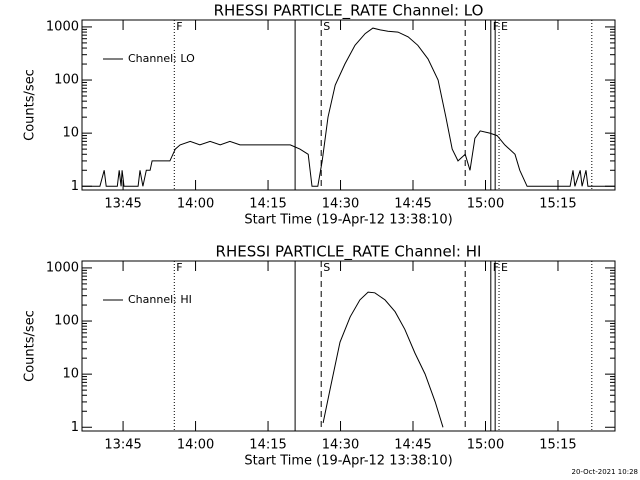  What do you see at coordinates (605, 472) in the screenshot?
I see `footer: 20-Oct-2021 10:28` at bounding box center [605, 472].